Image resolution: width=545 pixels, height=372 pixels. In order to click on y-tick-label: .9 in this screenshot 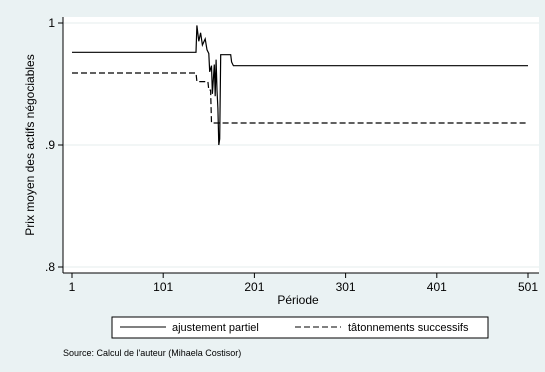, I will do `click(50, 145)`.